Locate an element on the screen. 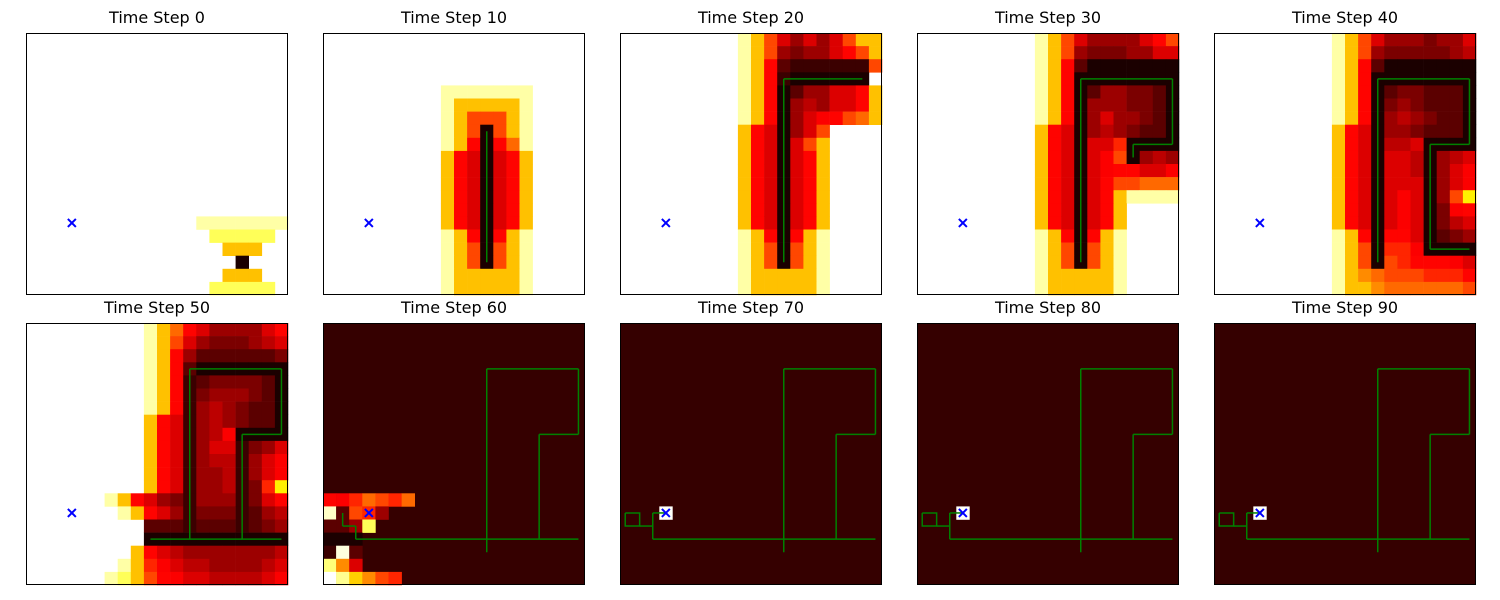 Image resolution: width=1500 pixels, height=600 pixels. heatmap-background is located at coordinates (751, 454).